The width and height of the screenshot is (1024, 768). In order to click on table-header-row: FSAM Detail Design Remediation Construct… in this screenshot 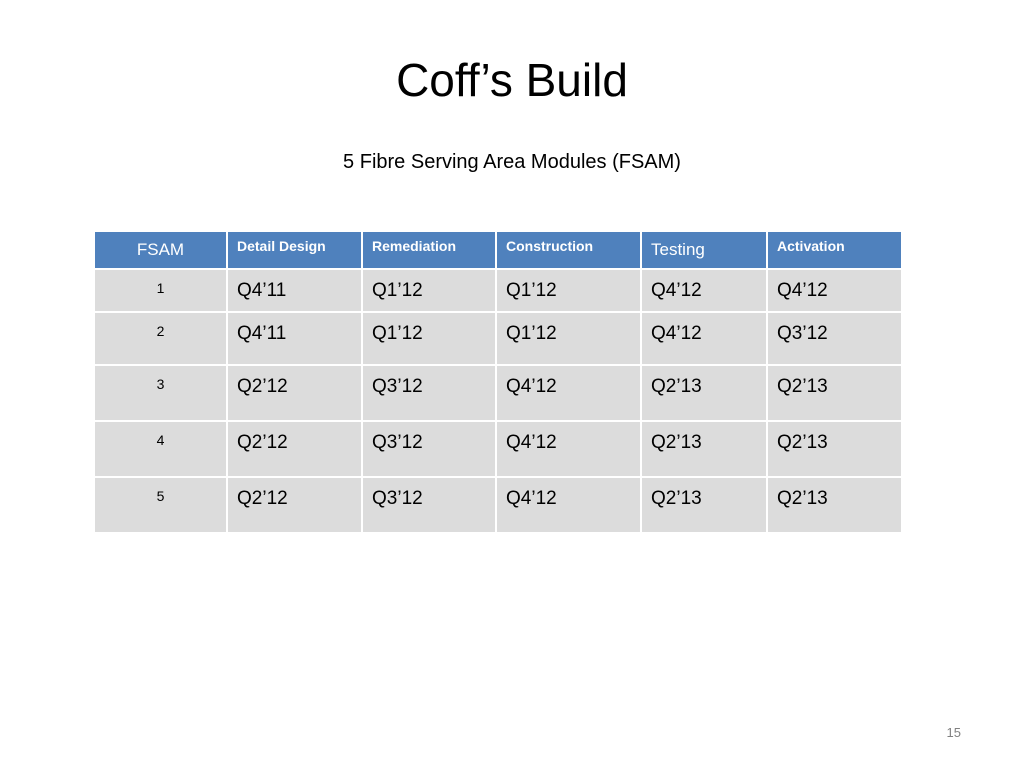, I will do `click(498, 250)`.